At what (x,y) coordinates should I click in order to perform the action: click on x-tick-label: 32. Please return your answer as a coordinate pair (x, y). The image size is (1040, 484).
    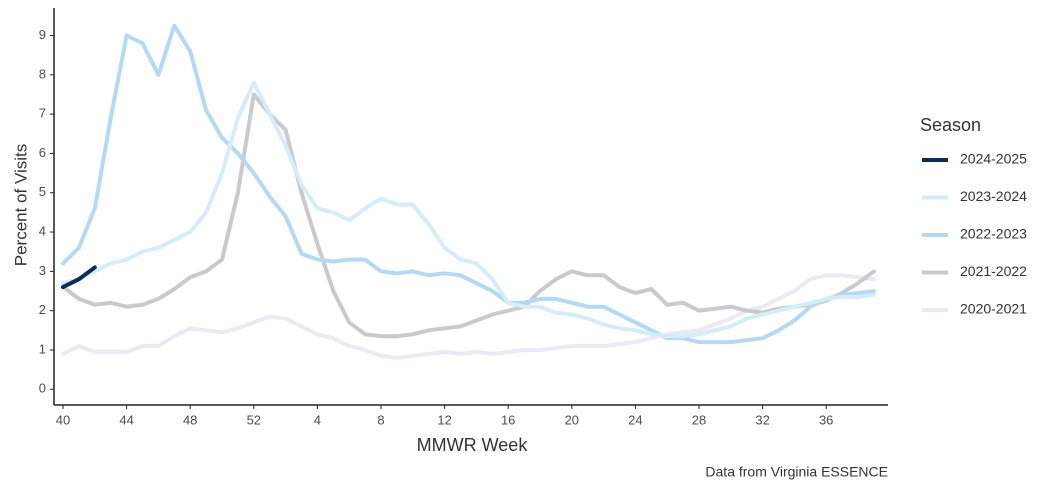
    Looking at the image, I should click on (762, 419).